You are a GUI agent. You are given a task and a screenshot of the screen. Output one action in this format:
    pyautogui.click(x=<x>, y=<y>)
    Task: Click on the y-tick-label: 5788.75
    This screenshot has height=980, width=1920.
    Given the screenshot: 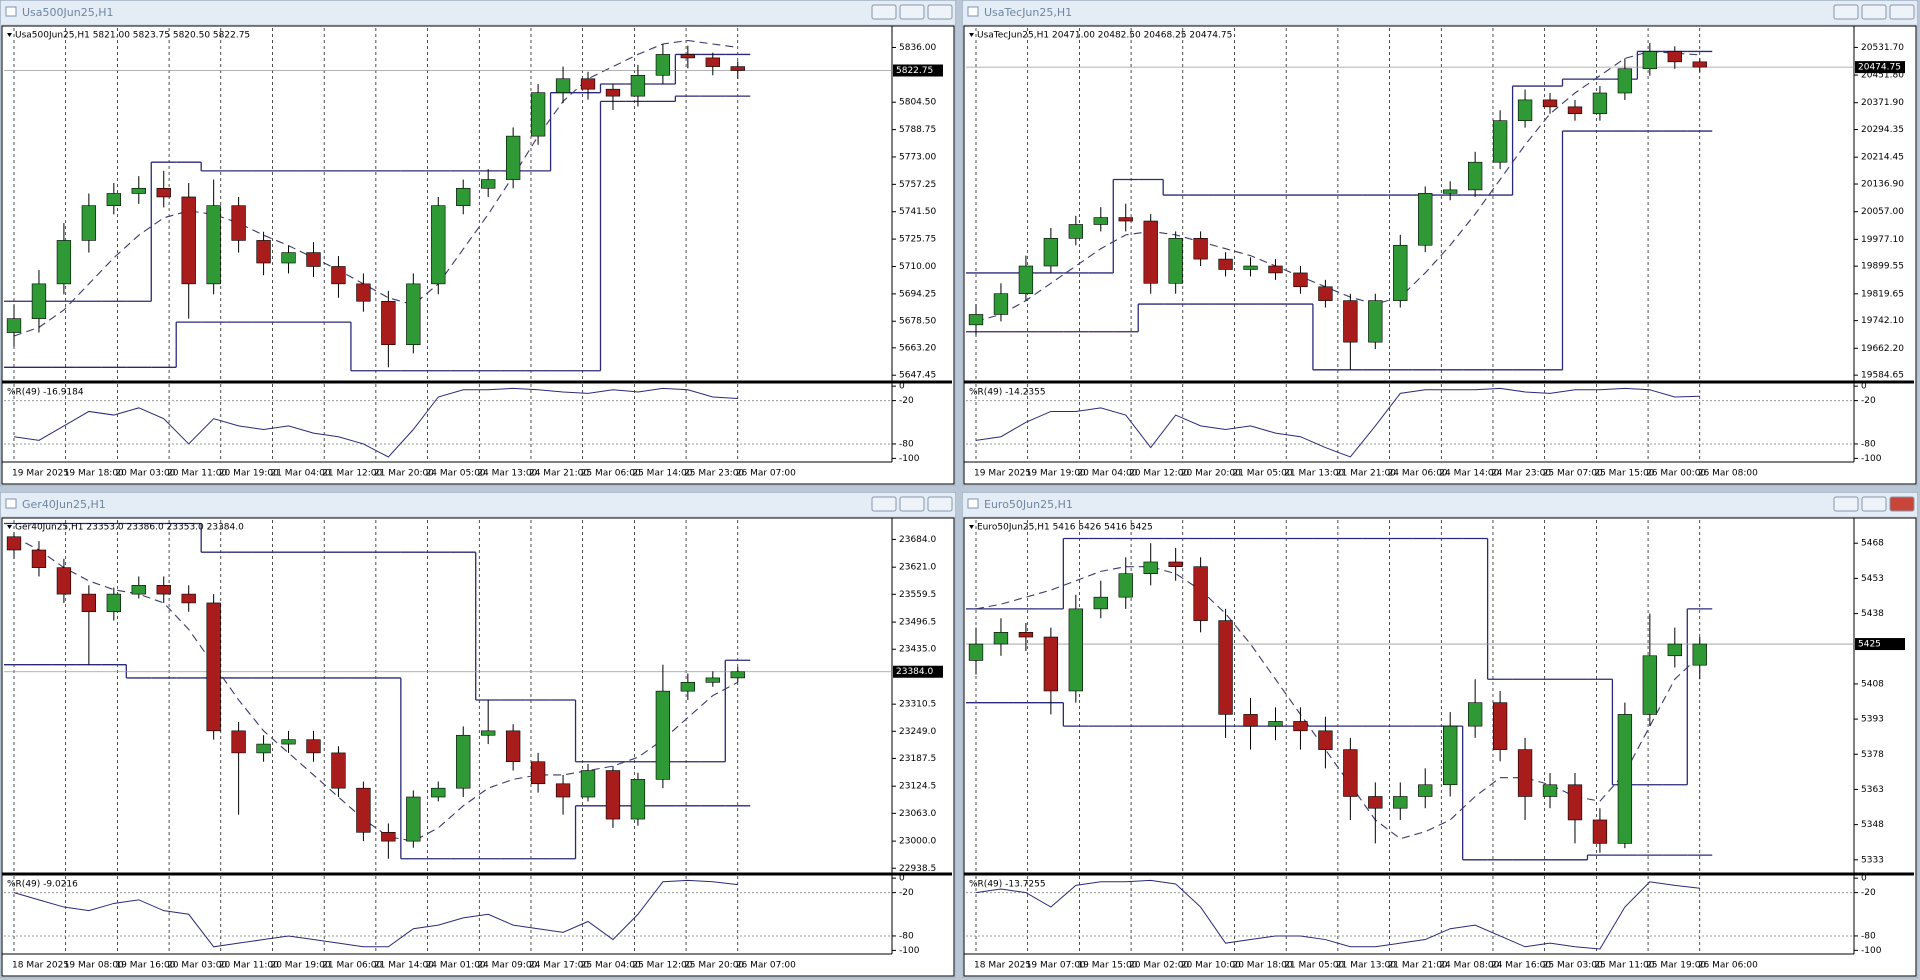 What is the action you would take?
    pyautogui.click(x=917, y=130)
    